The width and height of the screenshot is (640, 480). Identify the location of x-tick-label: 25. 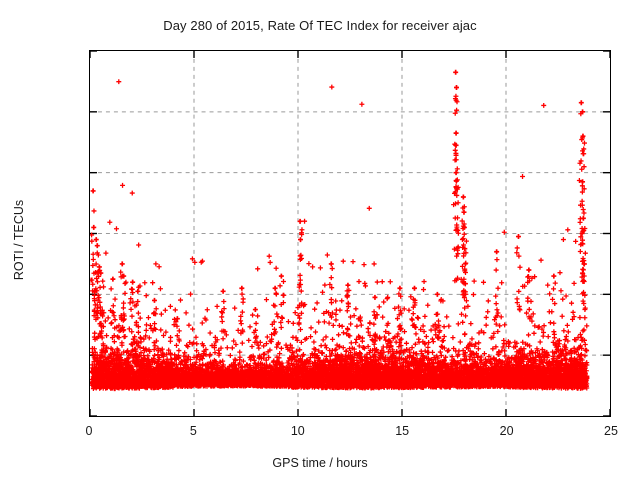
(611, 431).